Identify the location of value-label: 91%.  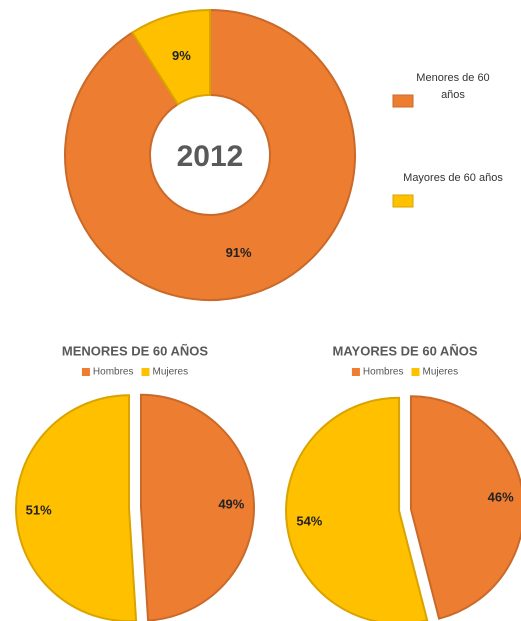
(239, 252).